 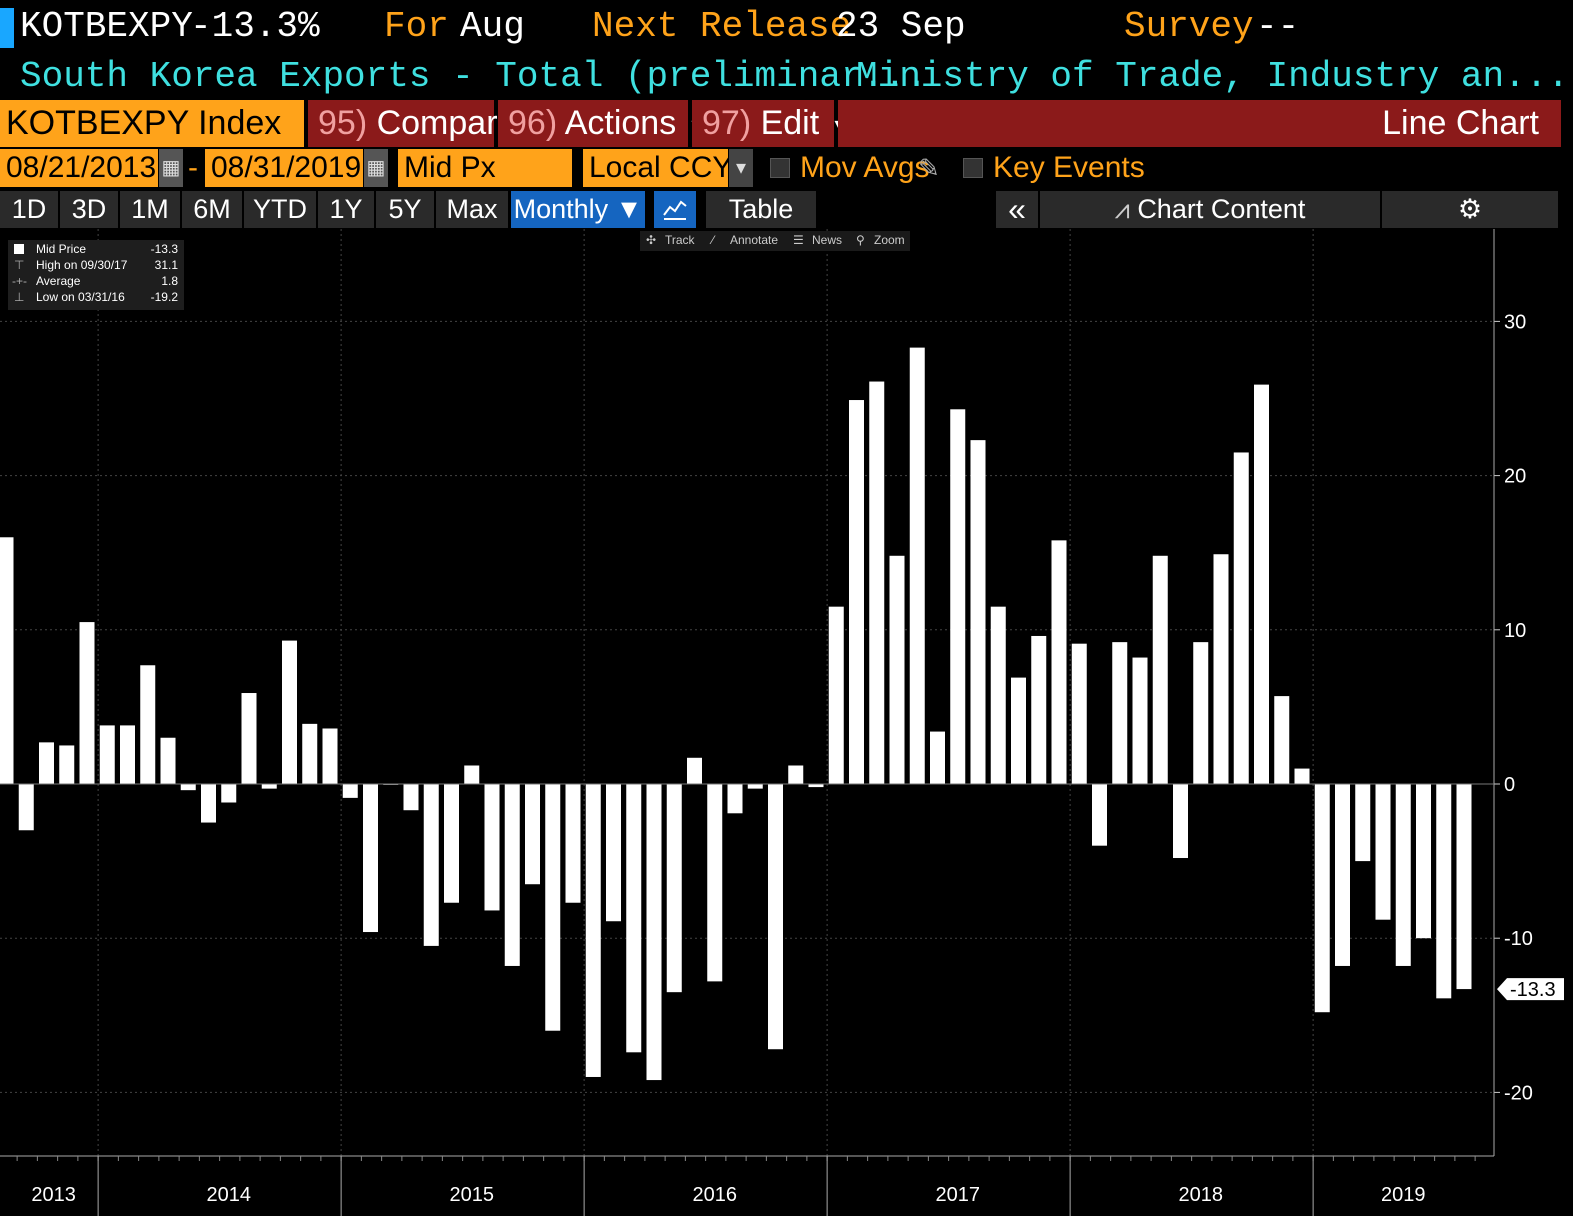 I want to click on frequency-select: Monthly ▼, so click(x=578, y=209).